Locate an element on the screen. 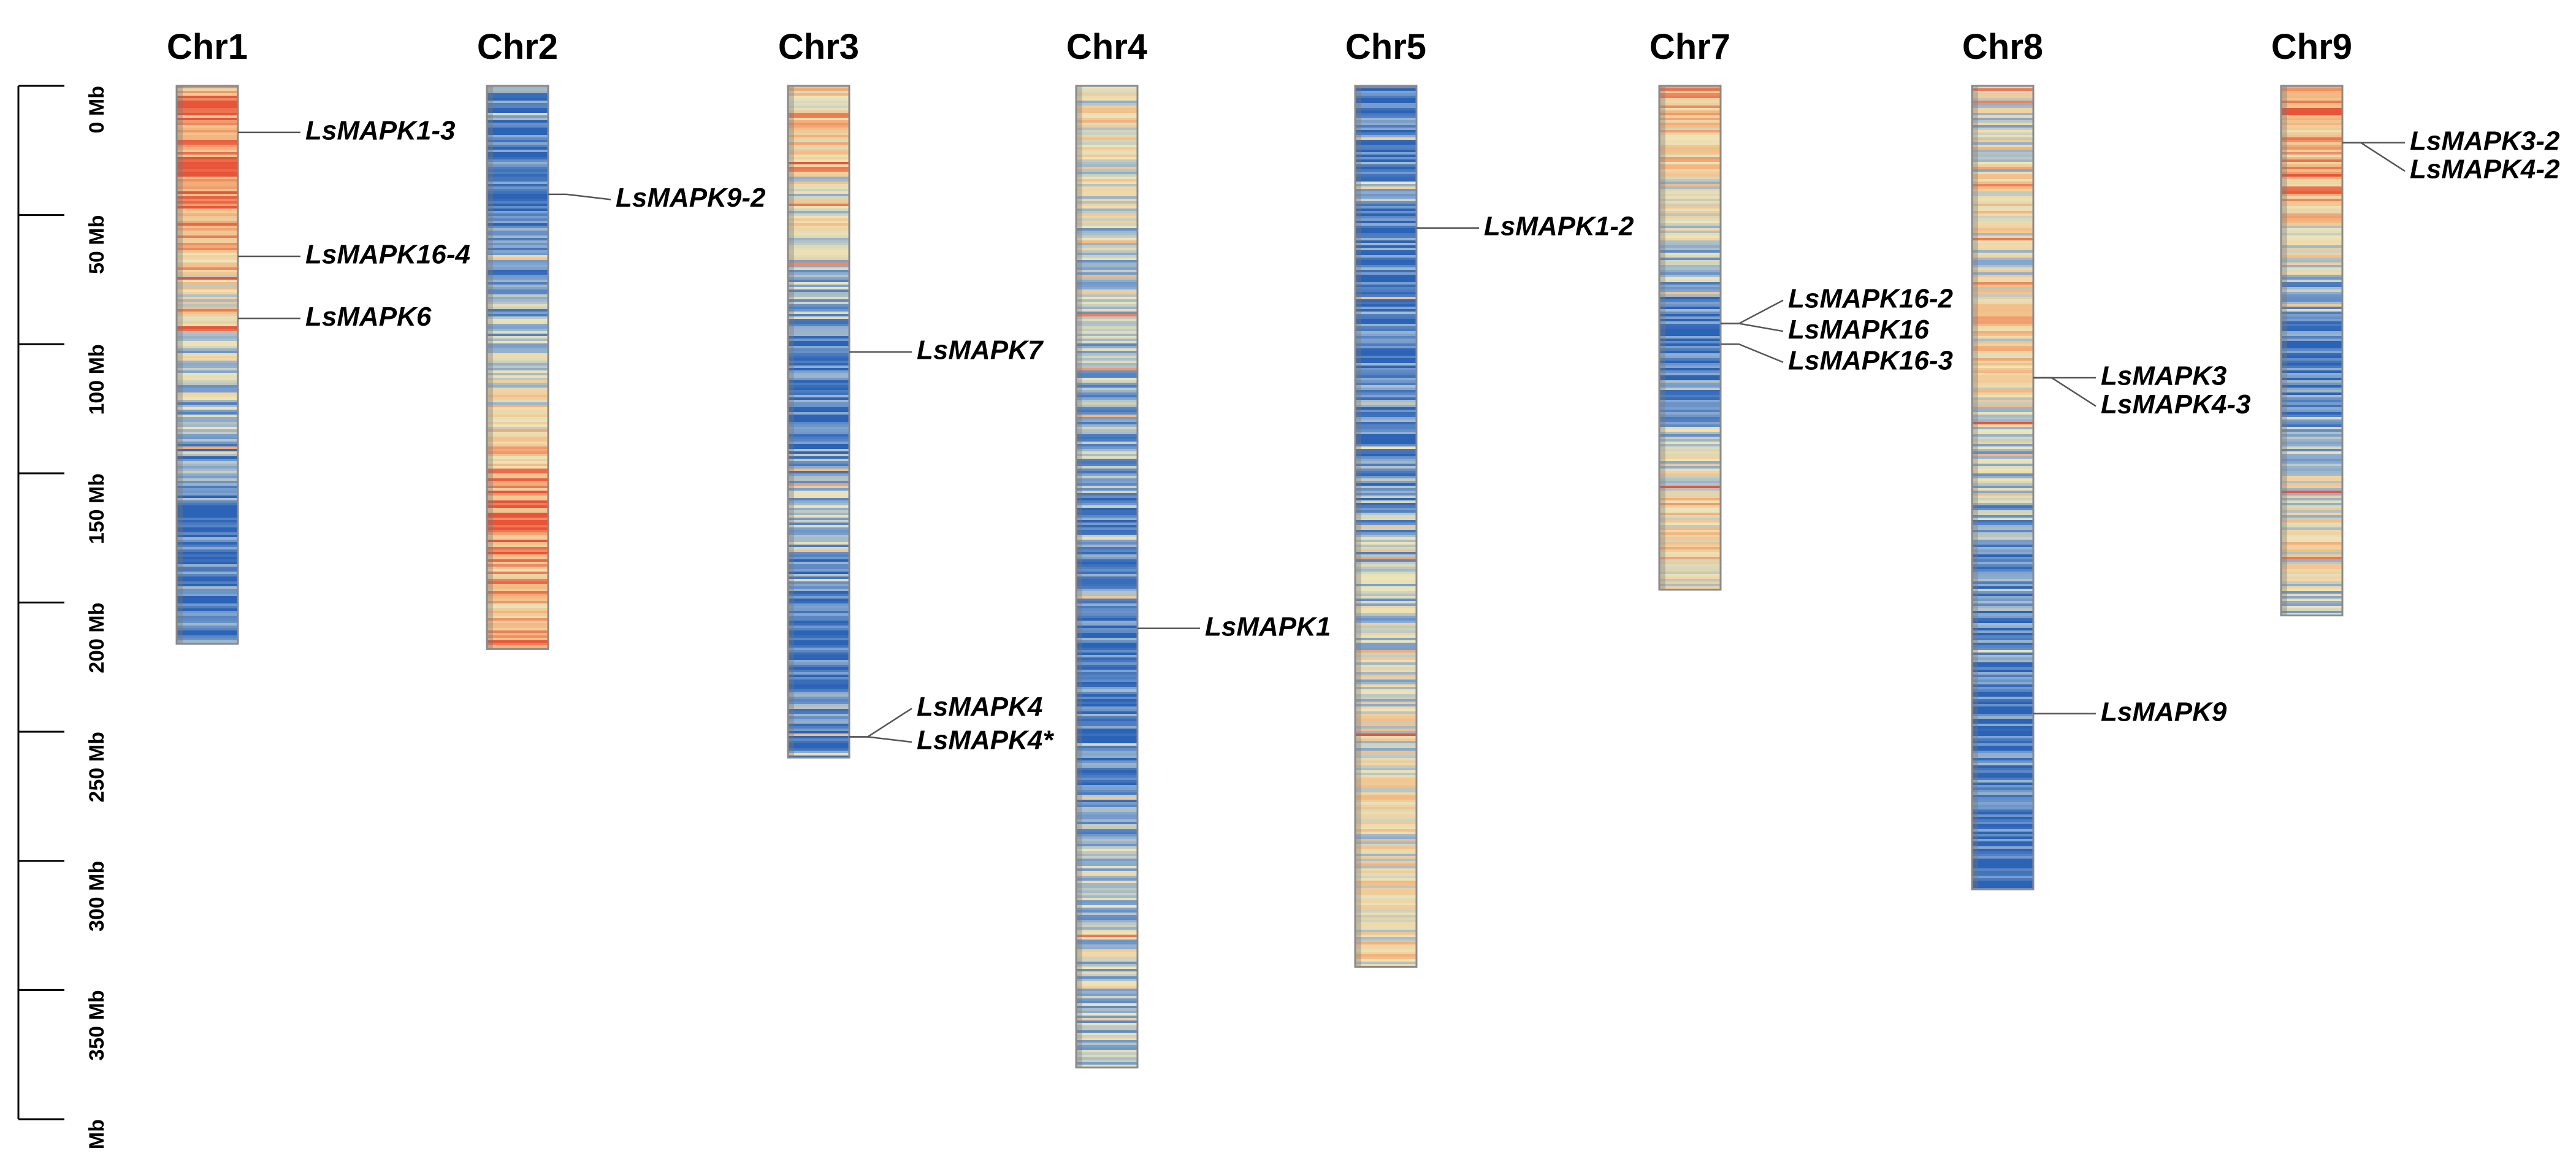  chromosome-outline is located at coordinates (2003, 488).